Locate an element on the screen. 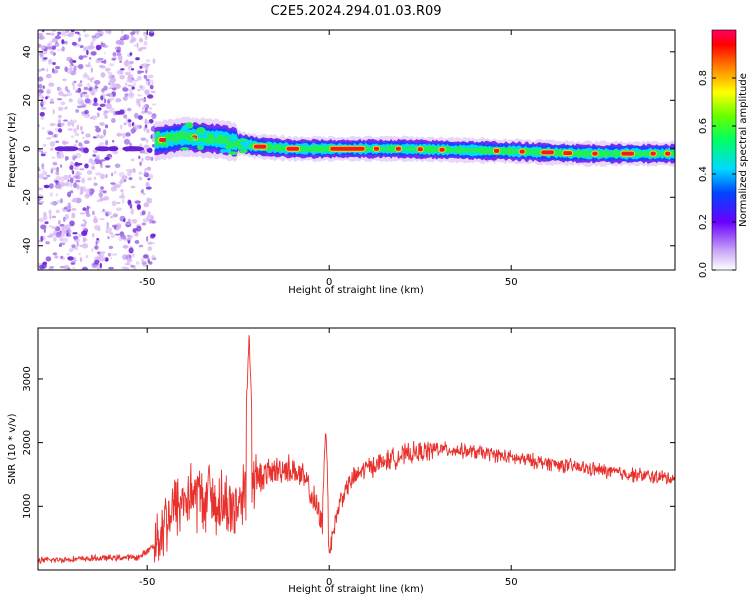  y-tick-label: -40 is located at coordinates (27, 246).